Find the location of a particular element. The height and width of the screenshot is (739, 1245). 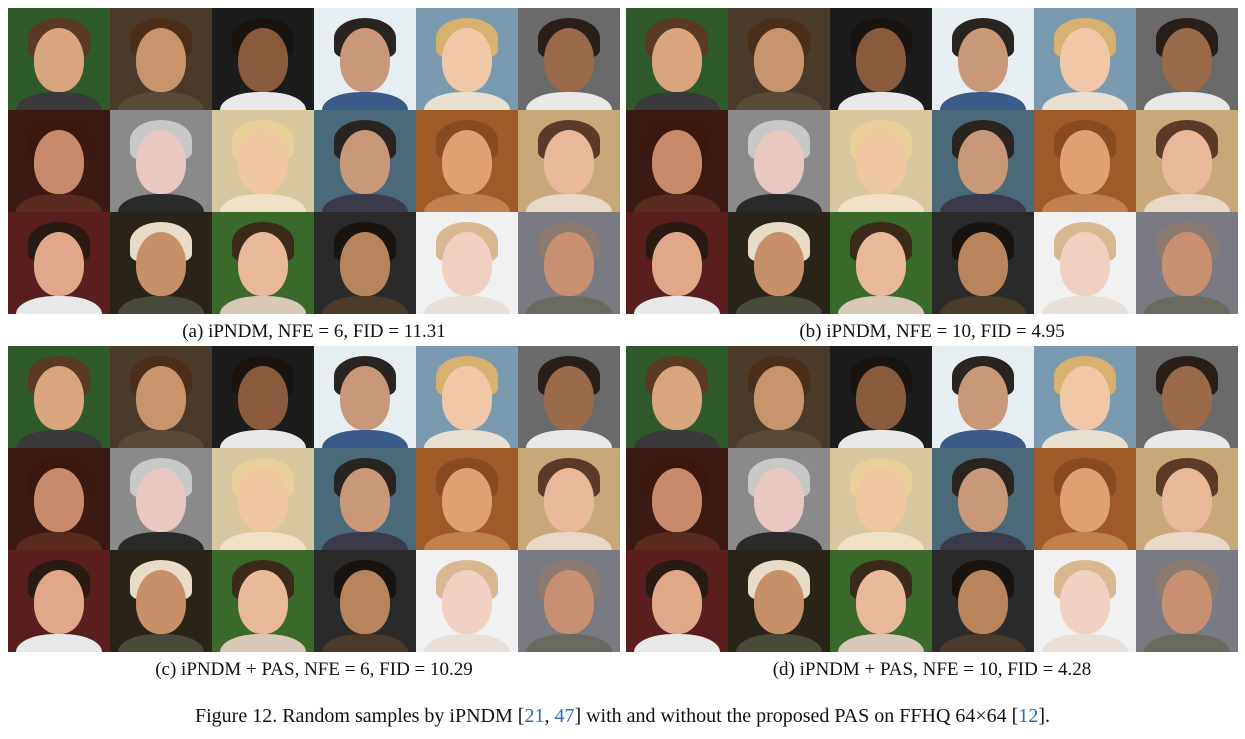

citation-link: 12 is located at coordinates (1028, 716).